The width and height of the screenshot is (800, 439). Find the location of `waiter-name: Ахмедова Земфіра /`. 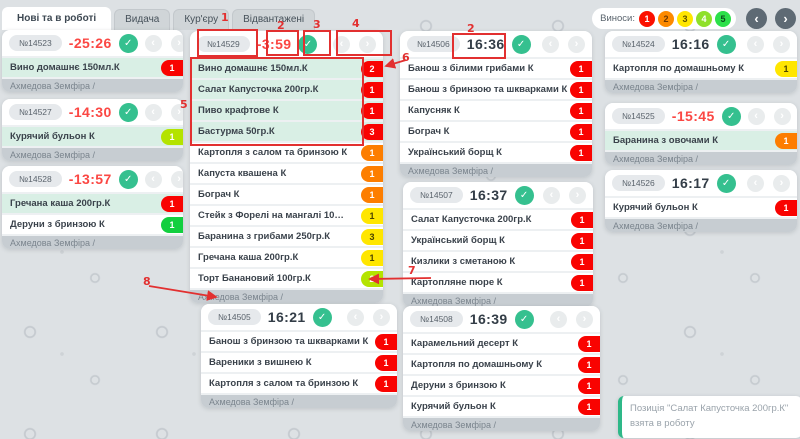

waiter-name: Ахмедова Земфіра / is located at coordinates (701, 225).